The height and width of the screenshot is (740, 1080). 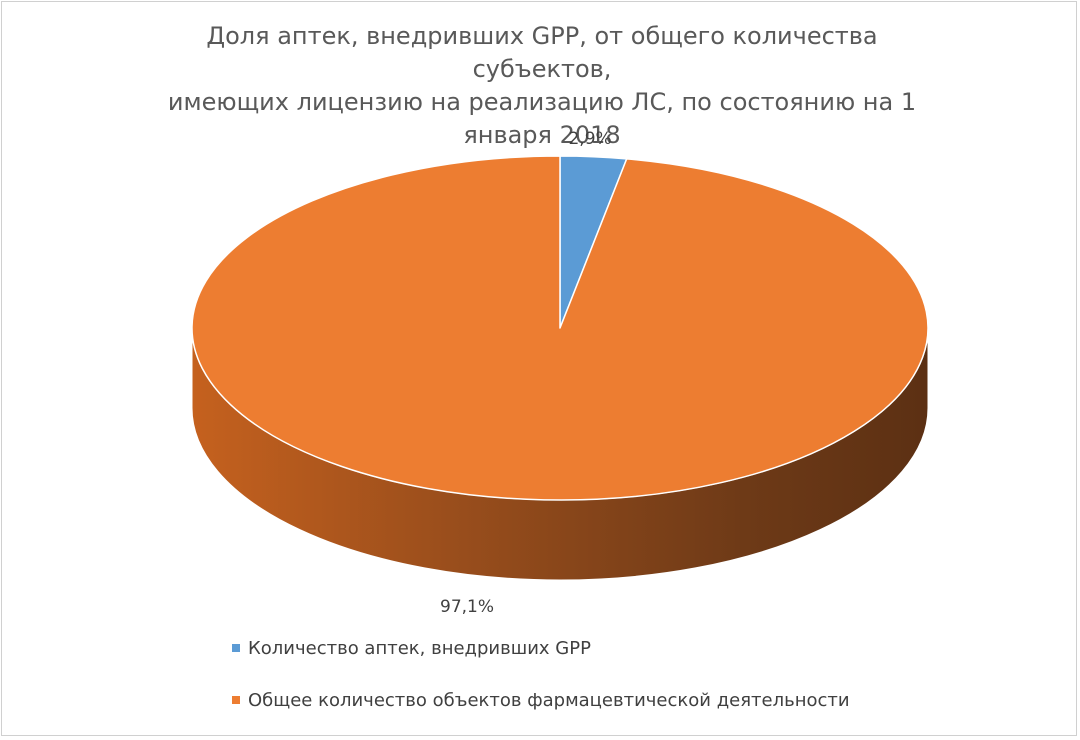 What do you see at coordinates (467, 607) in the screenshot?
I see `data-label-total: 97,1%` at bounding box center [467, 607].